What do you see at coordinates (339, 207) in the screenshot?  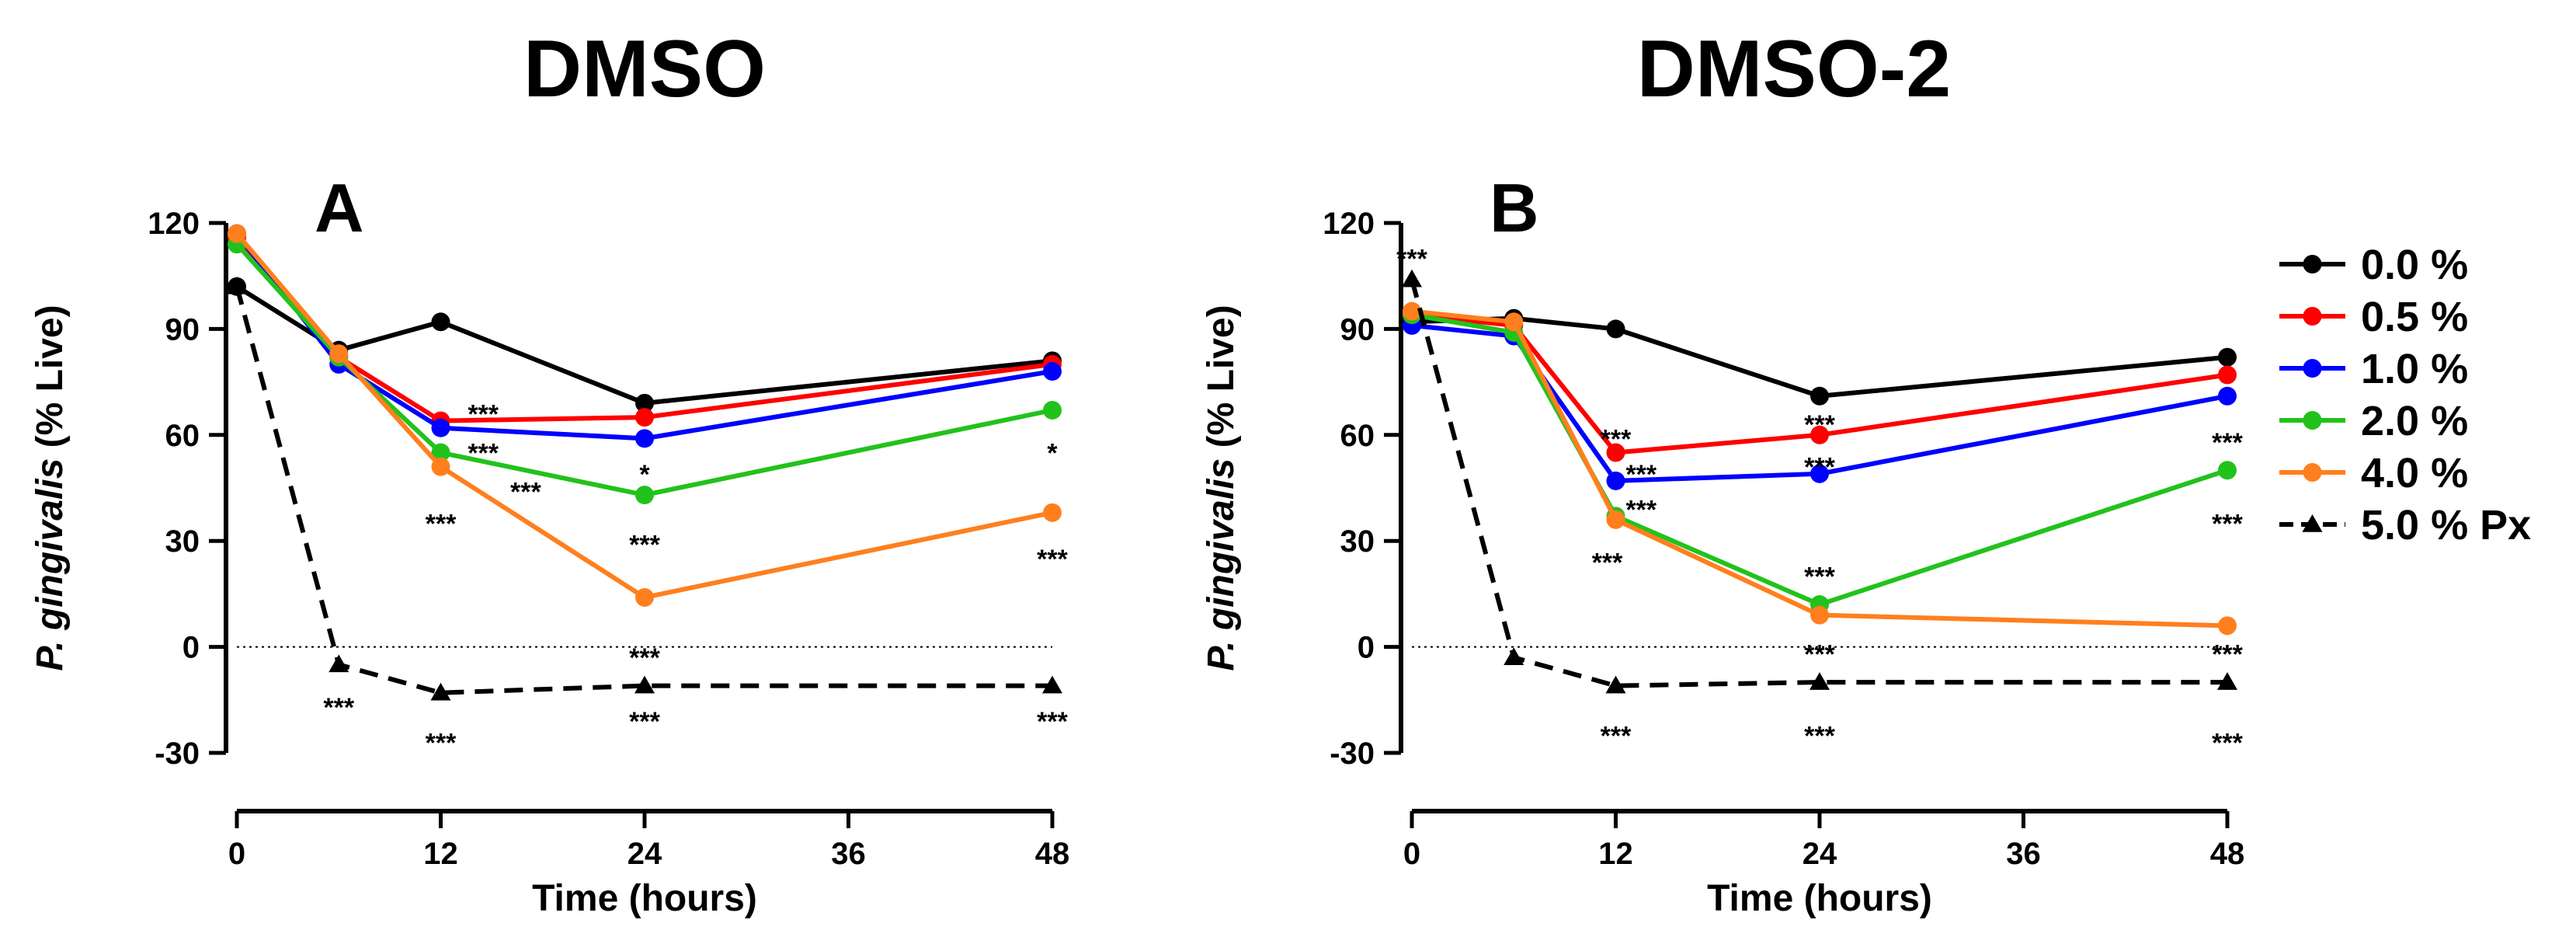 I see `panel-letter: A` at bounding box center [339, 207].